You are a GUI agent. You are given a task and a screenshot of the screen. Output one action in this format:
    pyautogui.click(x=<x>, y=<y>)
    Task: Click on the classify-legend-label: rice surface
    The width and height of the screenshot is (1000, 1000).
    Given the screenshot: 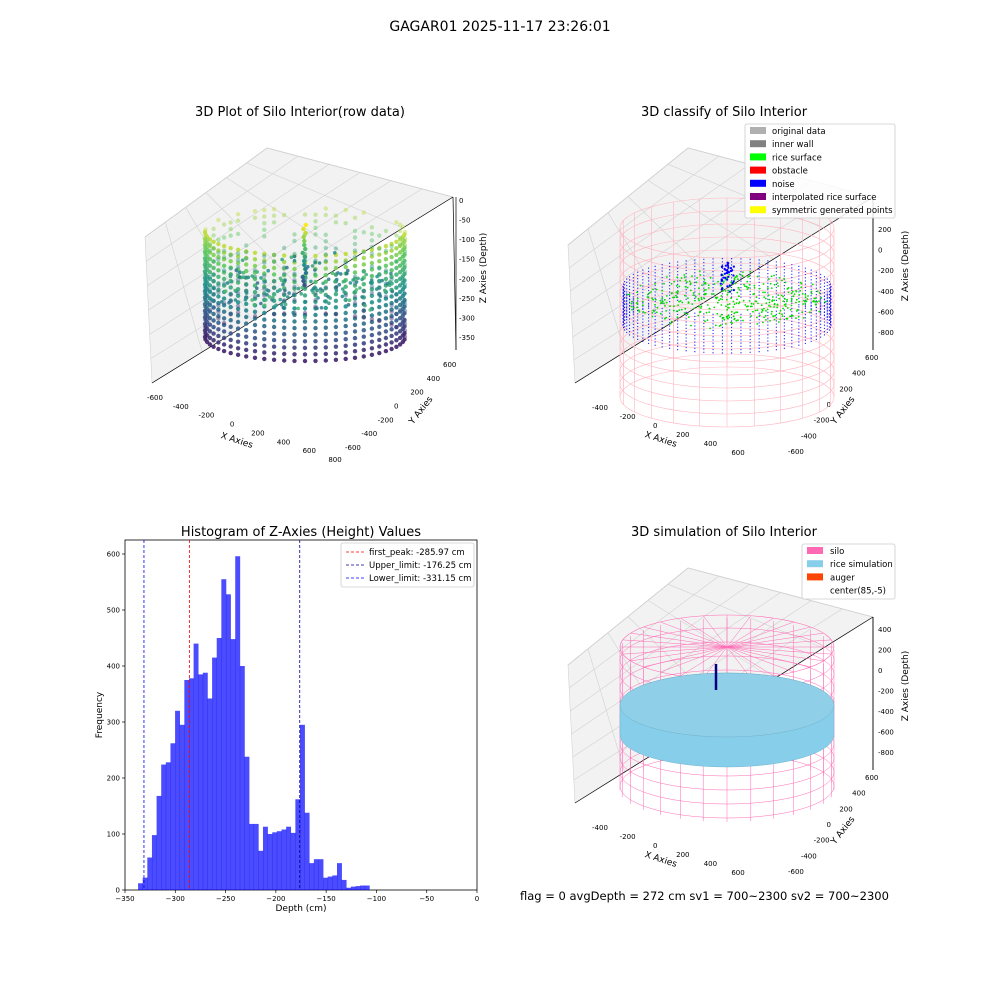 What is the action you would take?
    pyautogui.click(x=797, y=158)
    